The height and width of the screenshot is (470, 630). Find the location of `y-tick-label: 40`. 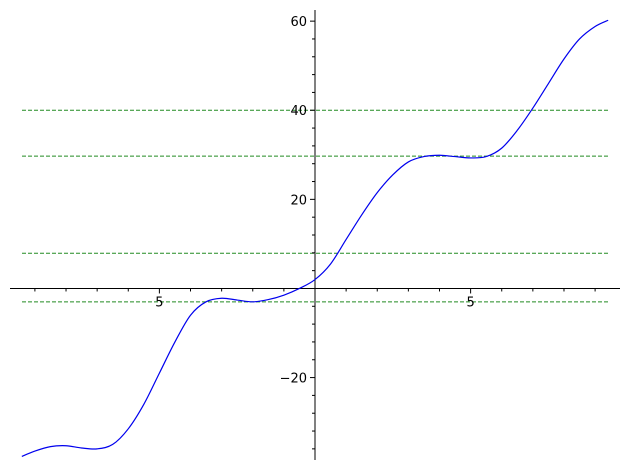

y-tick-label: 40 is located at coordinates (298, 111).